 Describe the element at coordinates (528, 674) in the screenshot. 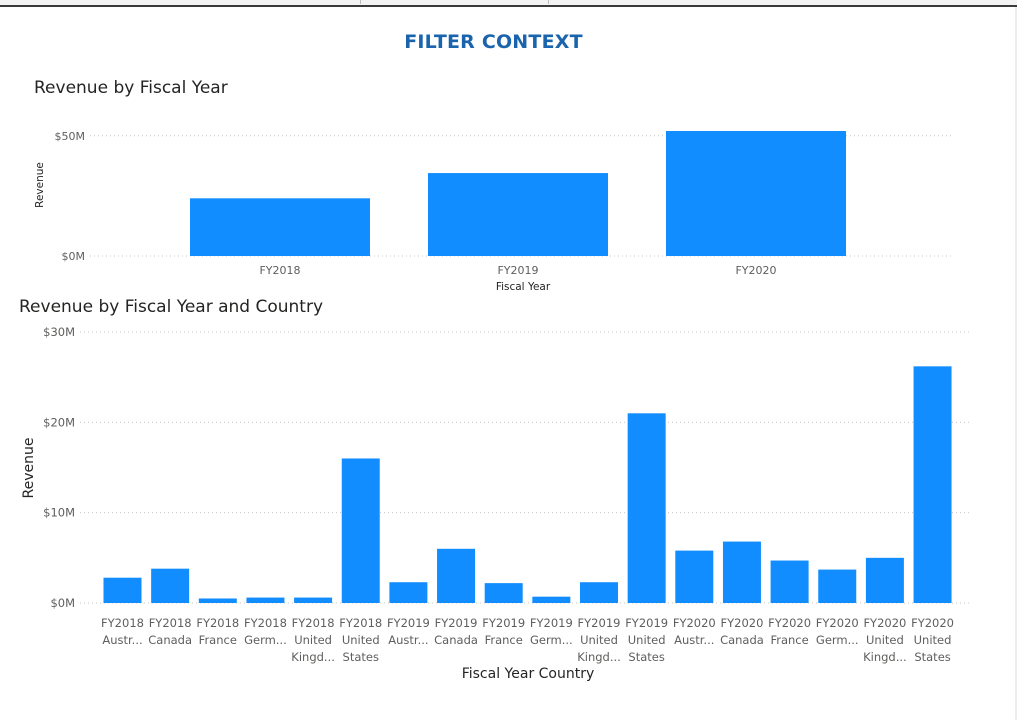

I see `x-axis-title: Fiscal Year Country` at that location.